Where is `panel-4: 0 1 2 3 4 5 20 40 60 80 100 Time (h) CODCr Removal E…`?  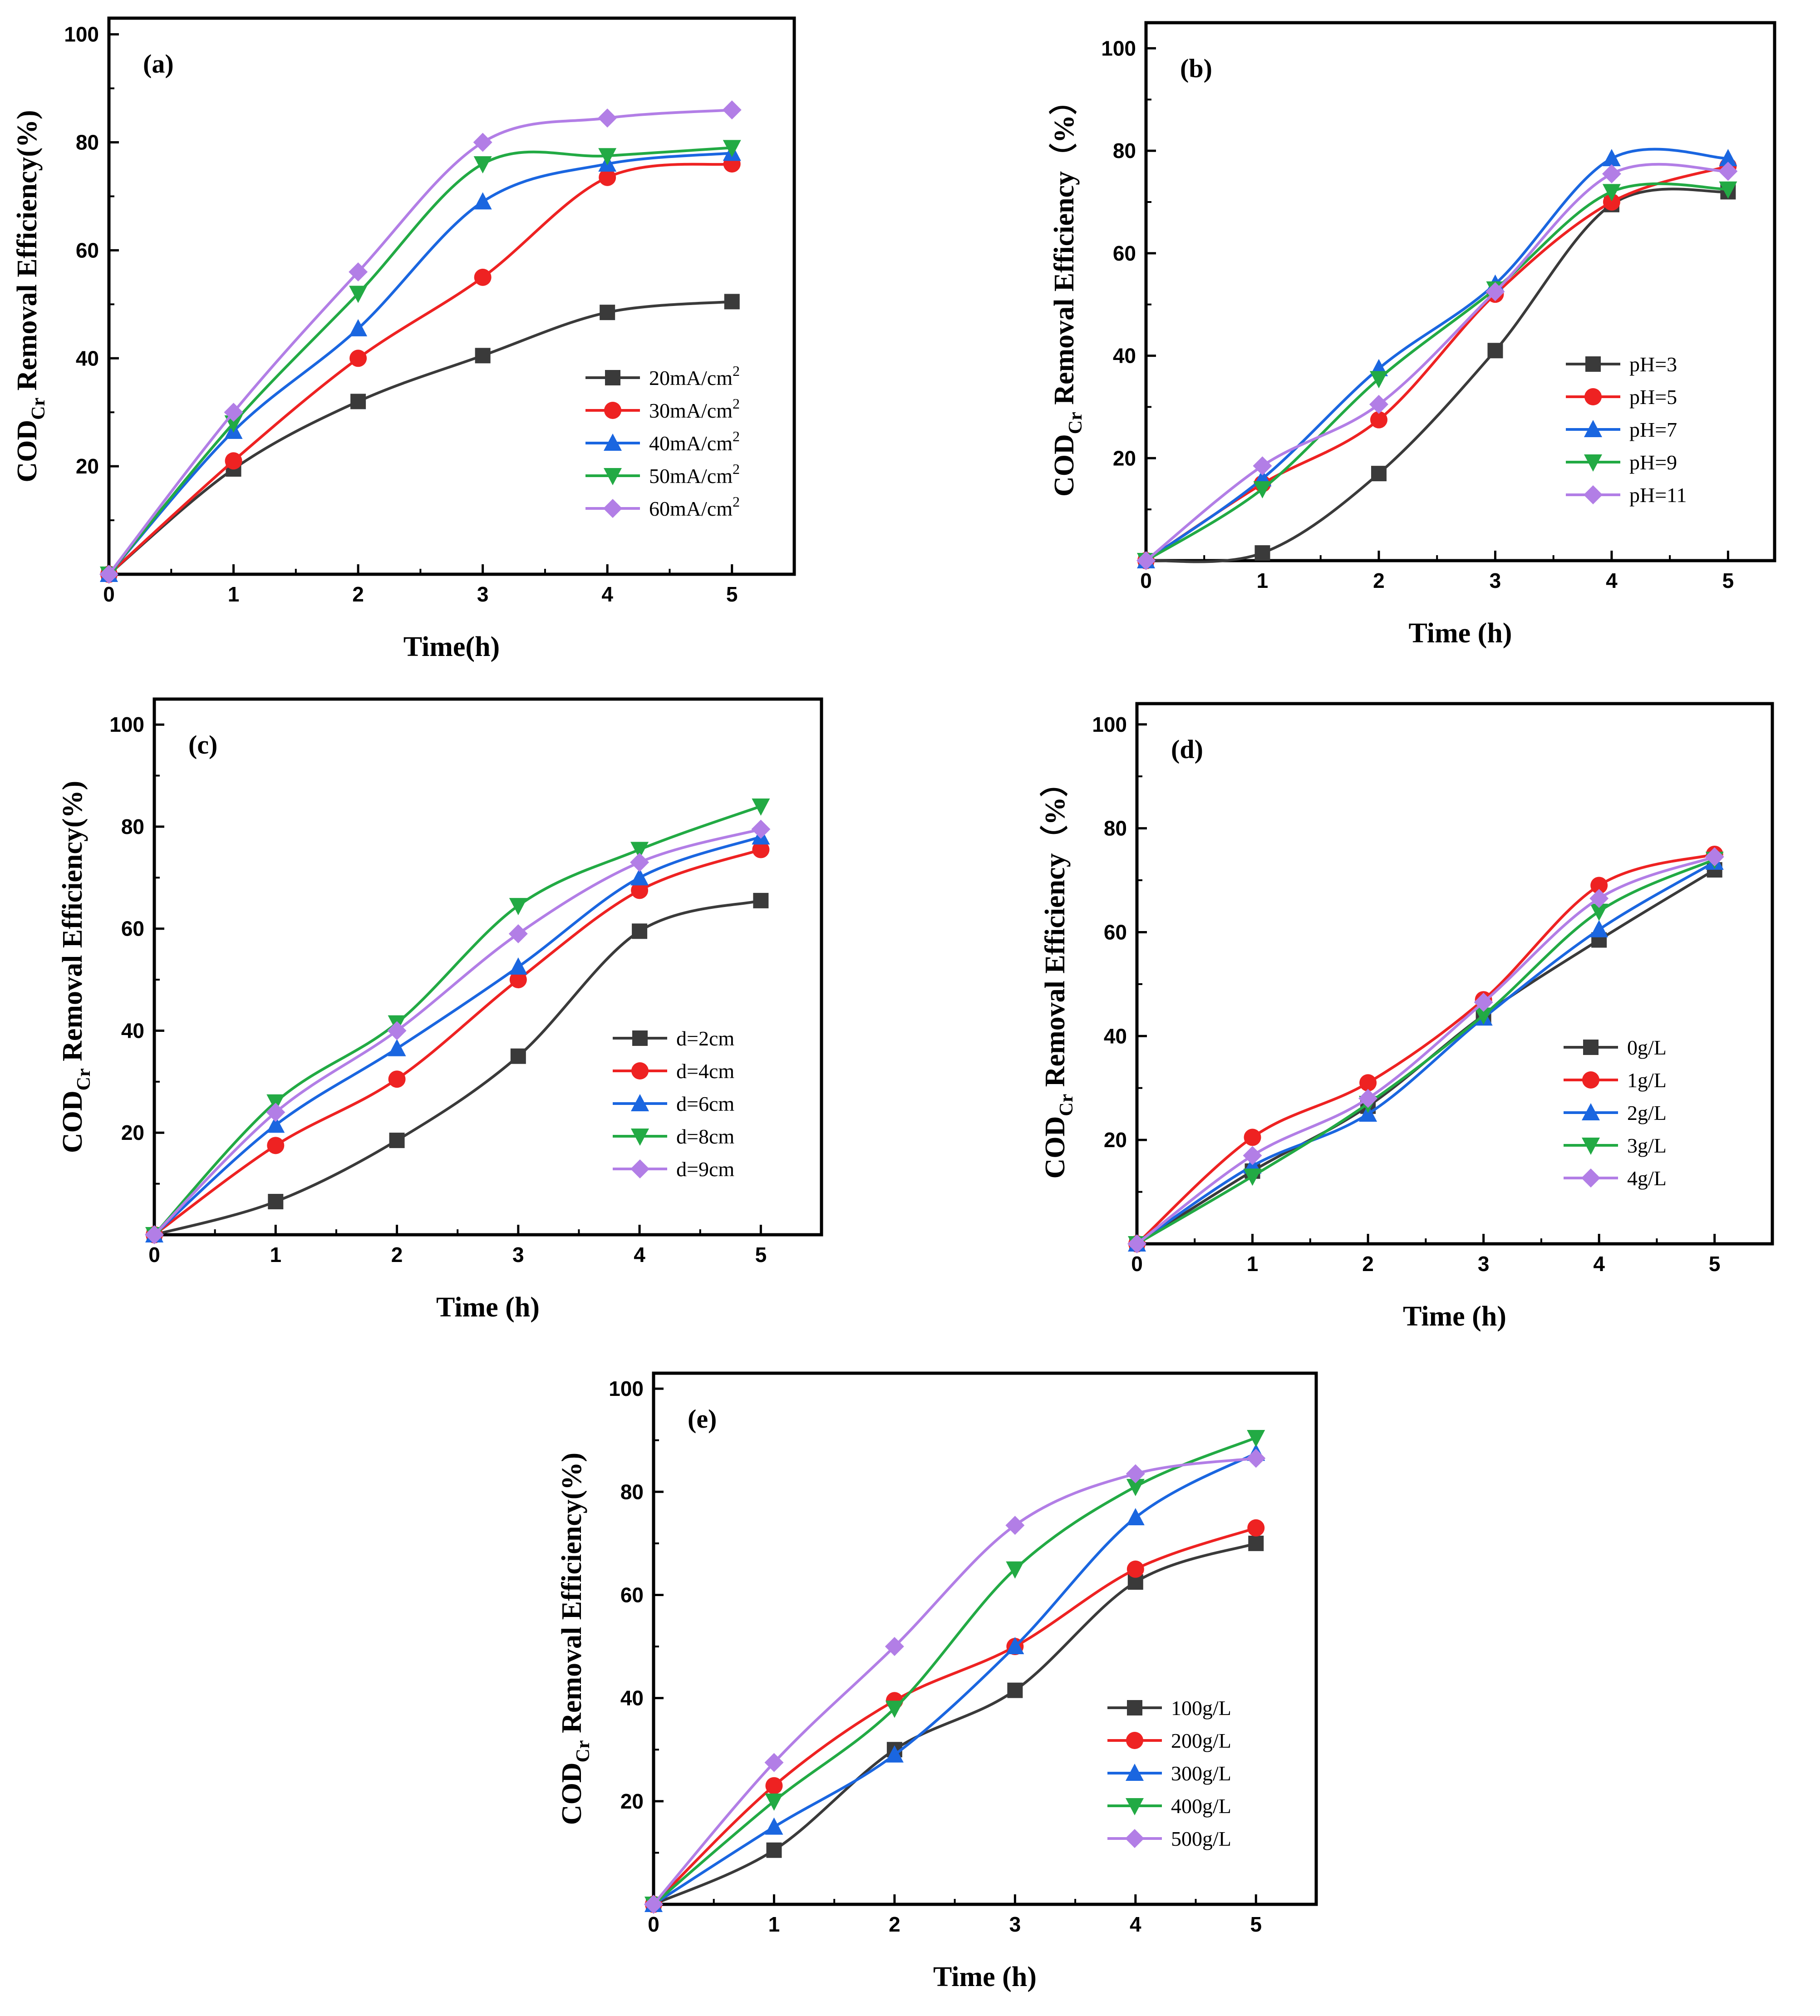 panel-4: 0 1 2 3 4 5 20 40 60 80 100 Time (h) CODCr Removal E… is located at coordinates (1406, 1017).